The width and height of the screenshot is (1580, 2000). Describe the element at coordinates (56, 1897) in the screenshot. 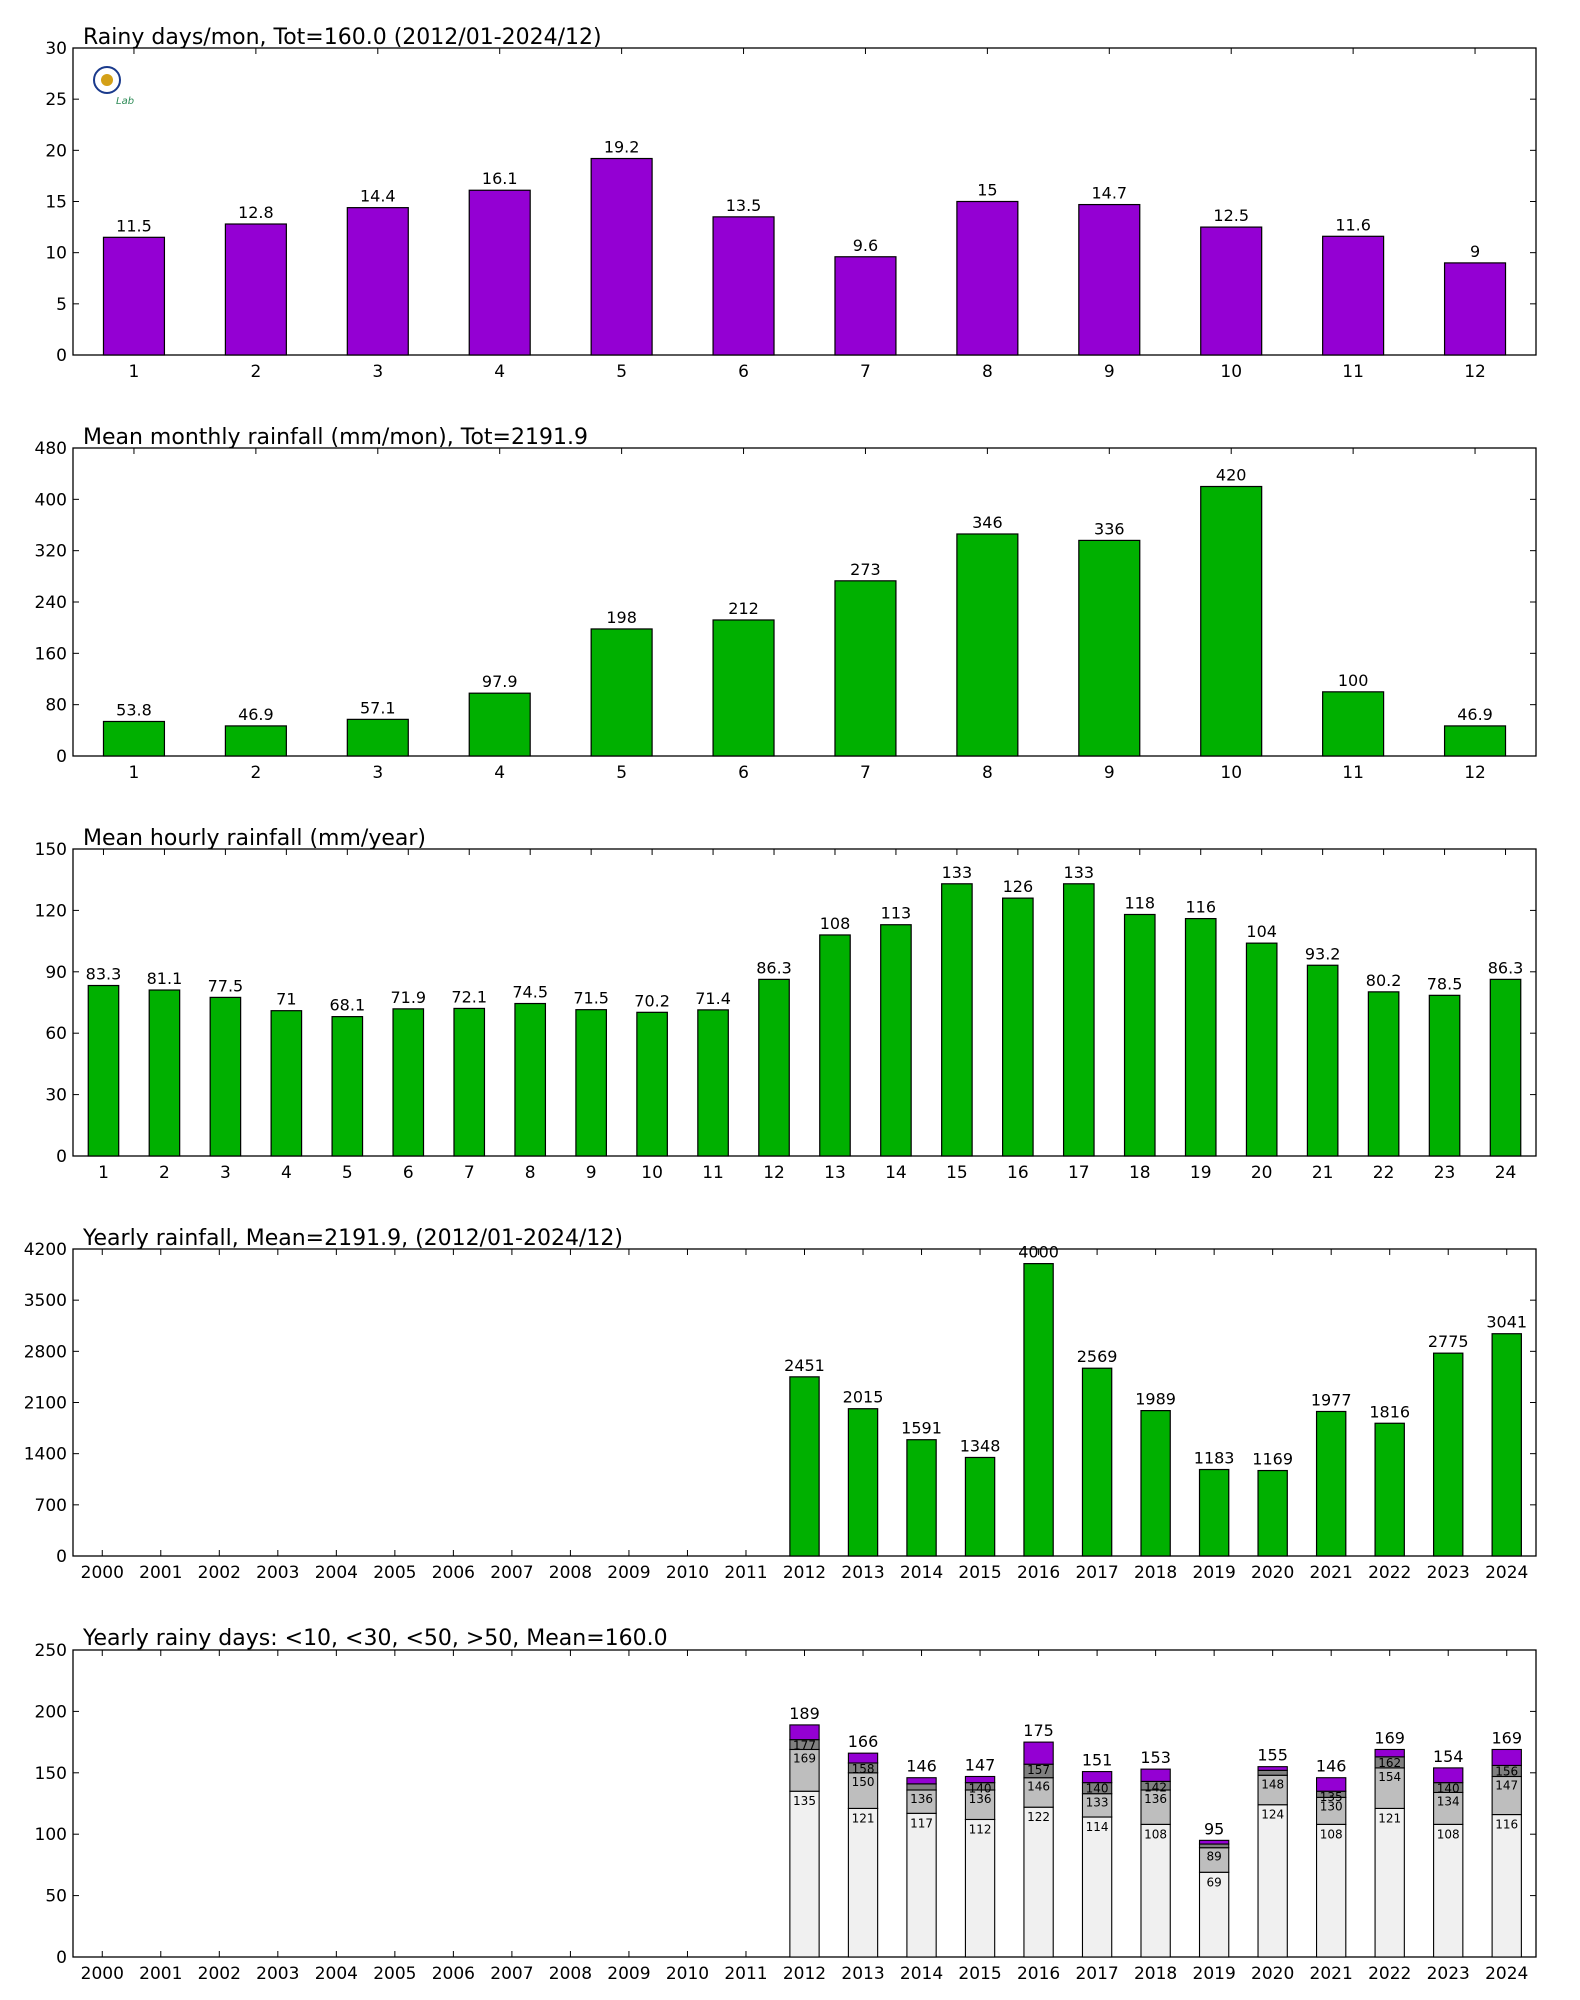

I see `y-tick-label: 50` at that location.